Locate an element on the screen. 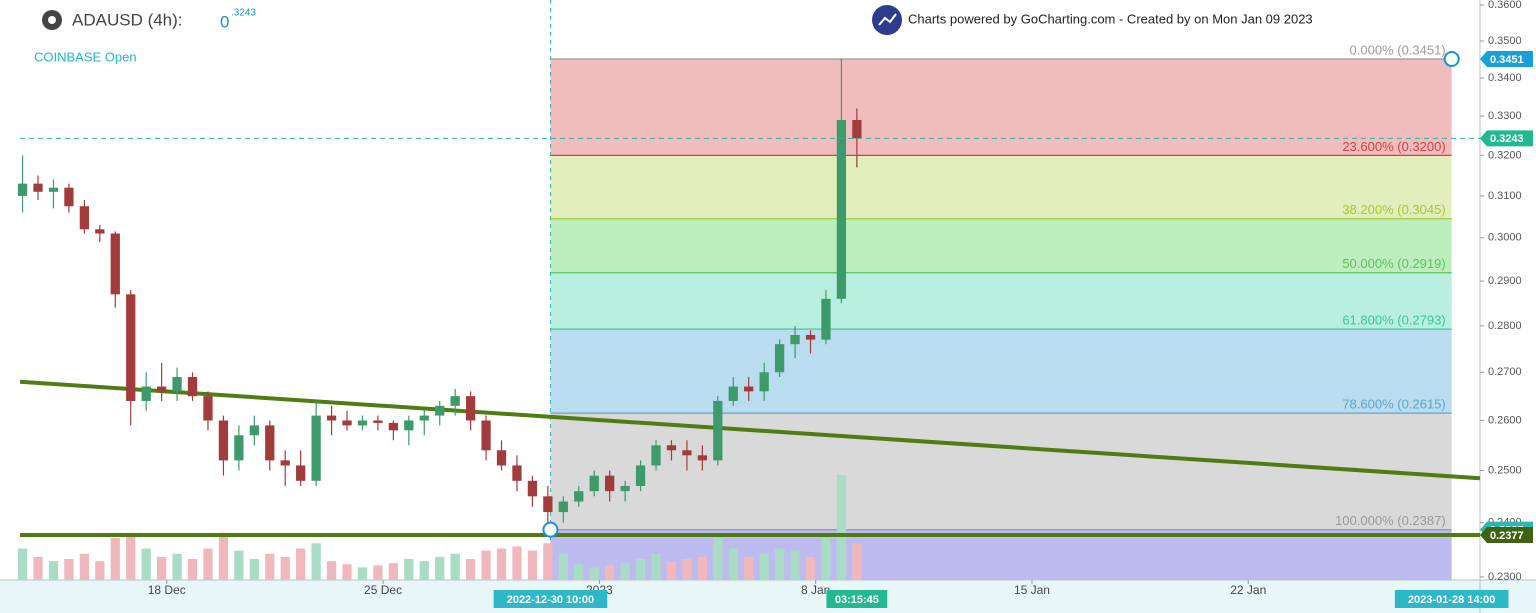 This screenshot has height=613, width=1536. price-badge-label: 0.3243 is located at coordinates (1507, 139).